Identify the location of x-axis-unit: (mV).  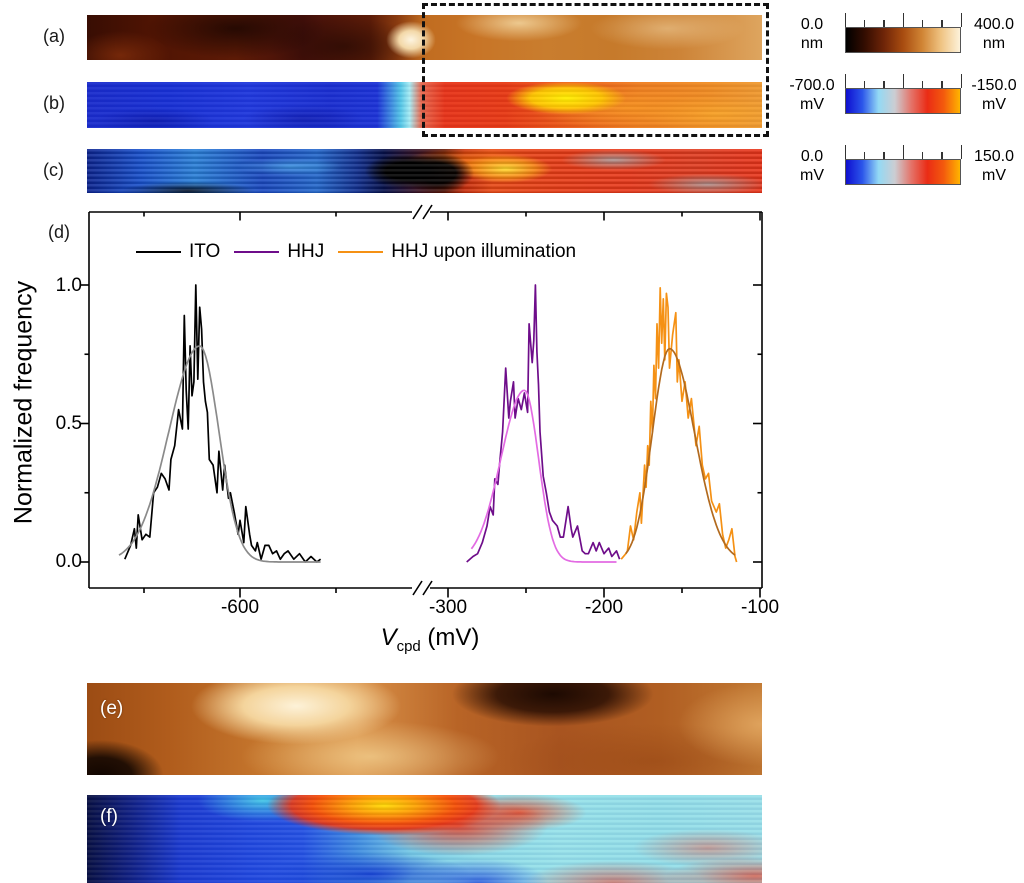
(450, 637).